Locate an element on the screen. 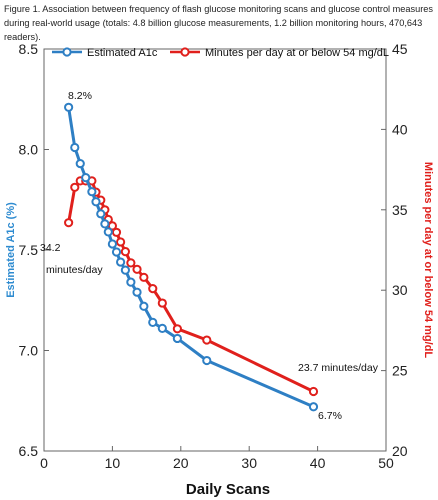  y-right-tick-label: 20 is located at coordinates (400, 451).